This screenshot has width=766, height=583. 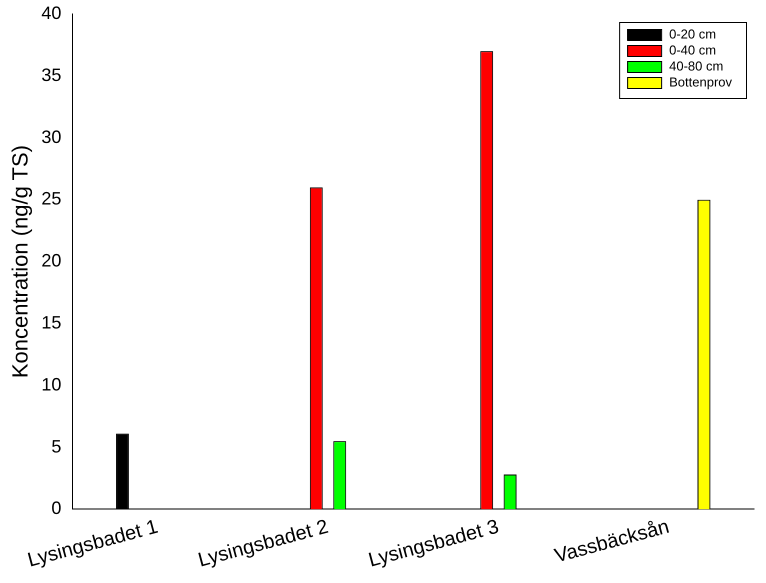 What do you see at coordinates (692, 34) in the screenshot?
I see `legend-label: 0-20 cm` at bounding box center [692, 34].